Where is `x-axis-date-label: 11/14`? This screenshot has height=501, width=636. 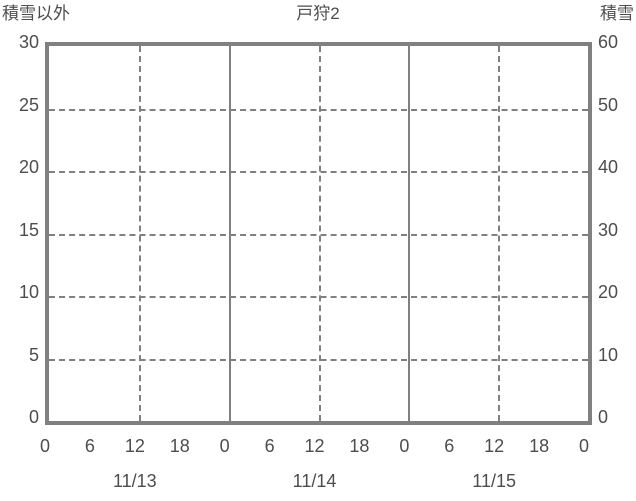
x-axis-date-label: 11/14 is located at coordinates (314, 481).